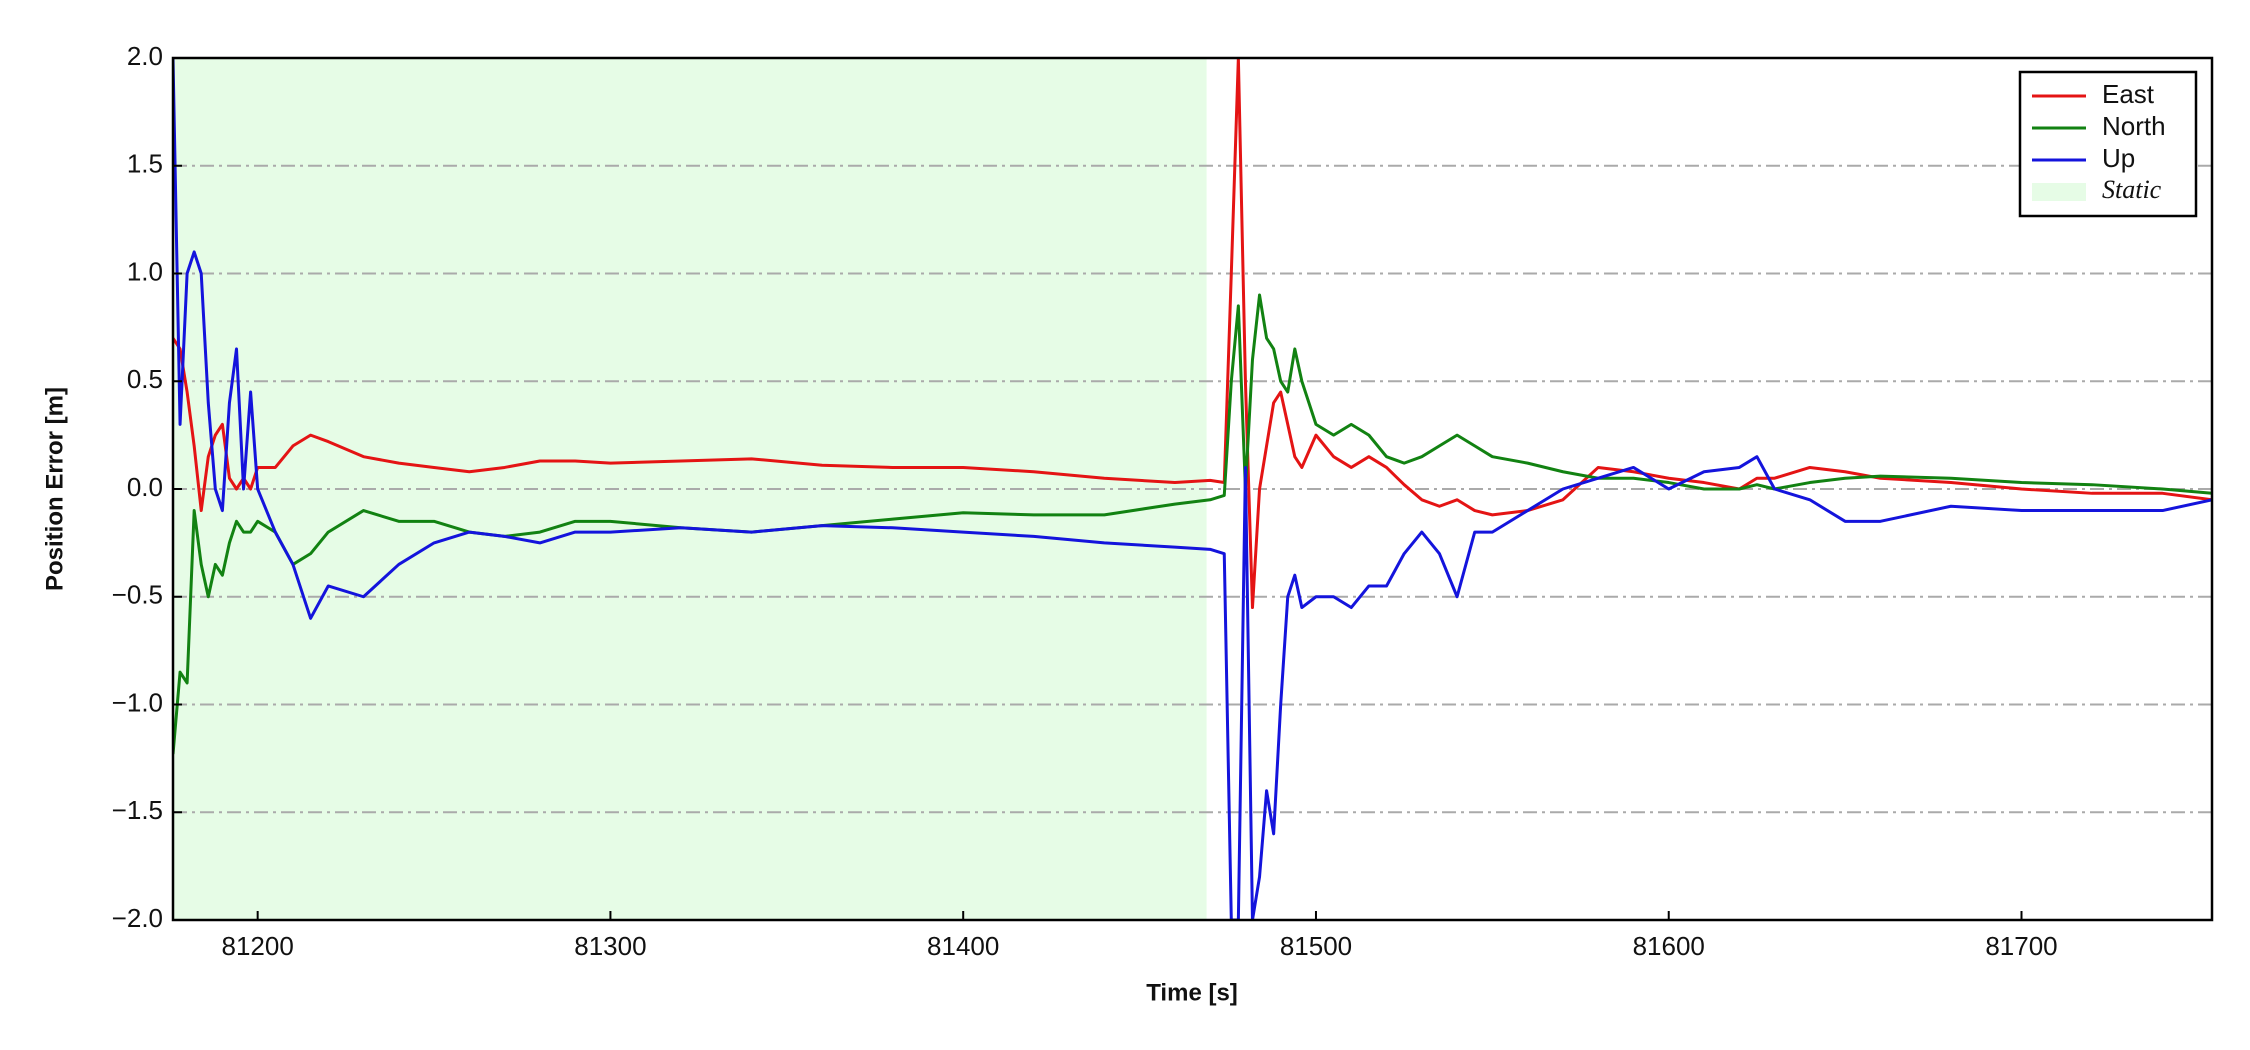 Image resolution: width=2250 pixels, height=1050 pixels. I want to click on y-tick-label: 0.0, so click(145, 487).